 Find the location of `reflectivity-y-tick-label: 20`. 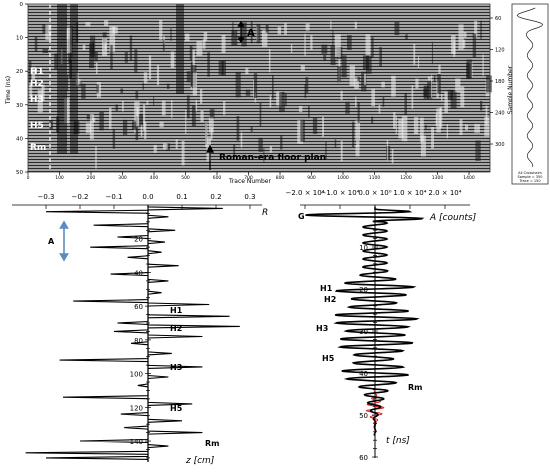

reflectivity-y-tick-label: 20 is located at coordinates (138, 240).